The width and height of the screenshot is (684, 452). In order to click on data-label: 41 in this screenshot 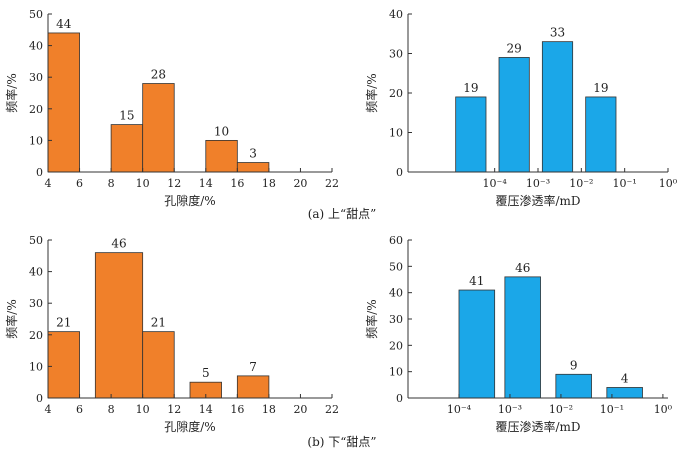, I will do `click(476, 281)`.